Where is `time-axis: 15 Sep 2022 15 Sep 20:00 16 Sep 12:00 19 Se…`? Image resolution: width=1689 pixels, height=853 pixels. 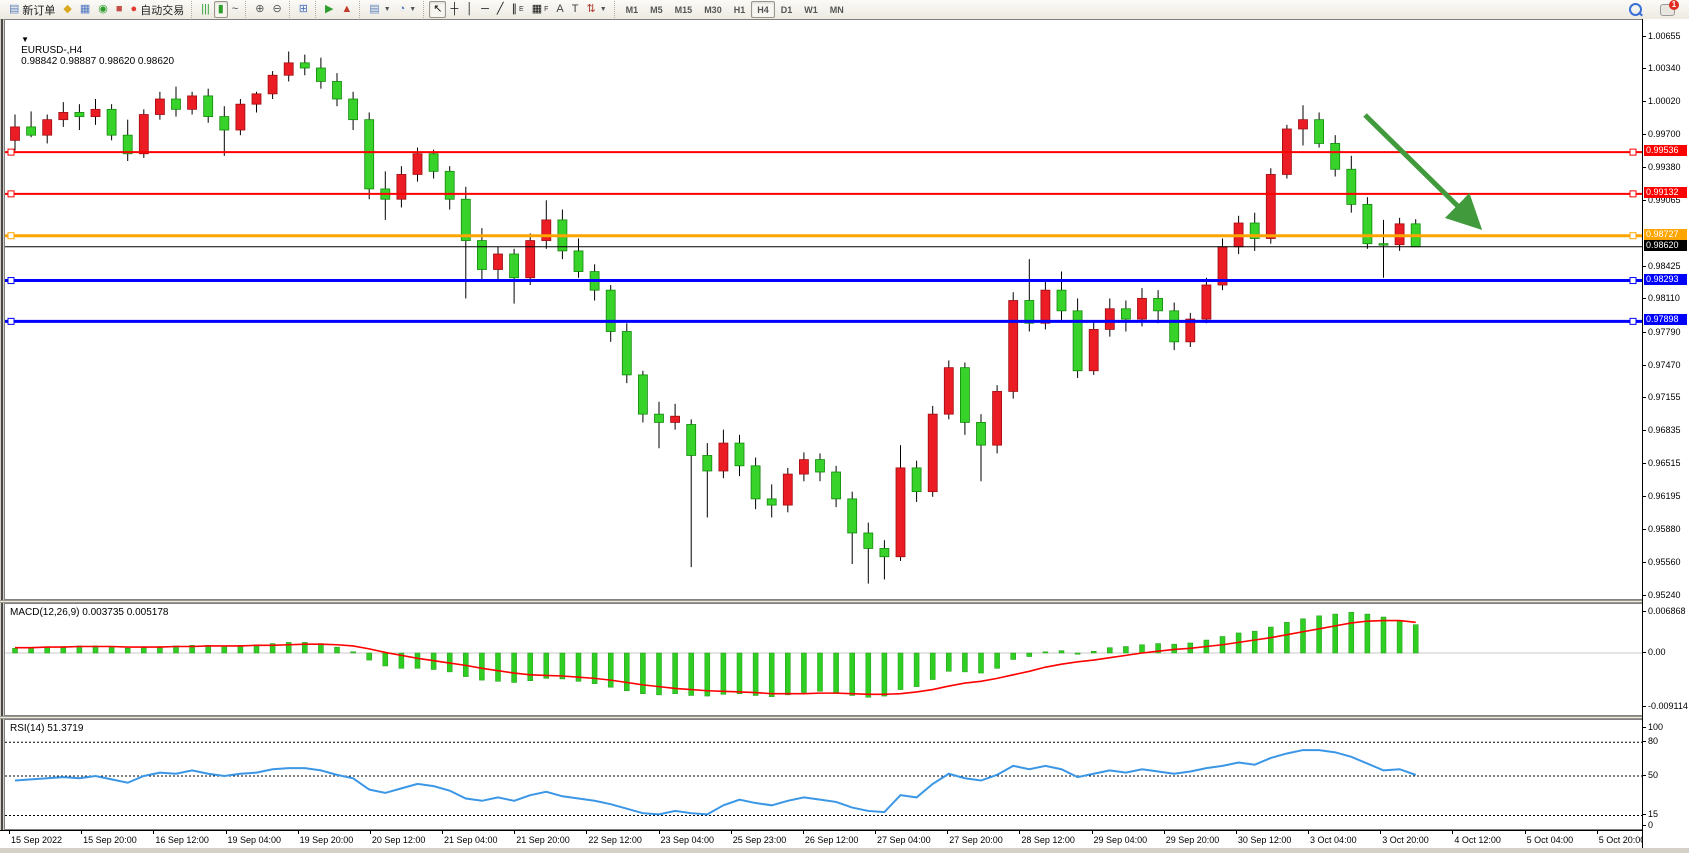 time-axis: 15 Sep 2022 15 Sep 20:00 16 Sep 12:00 19 Se… is located at coordinates (823, 839).